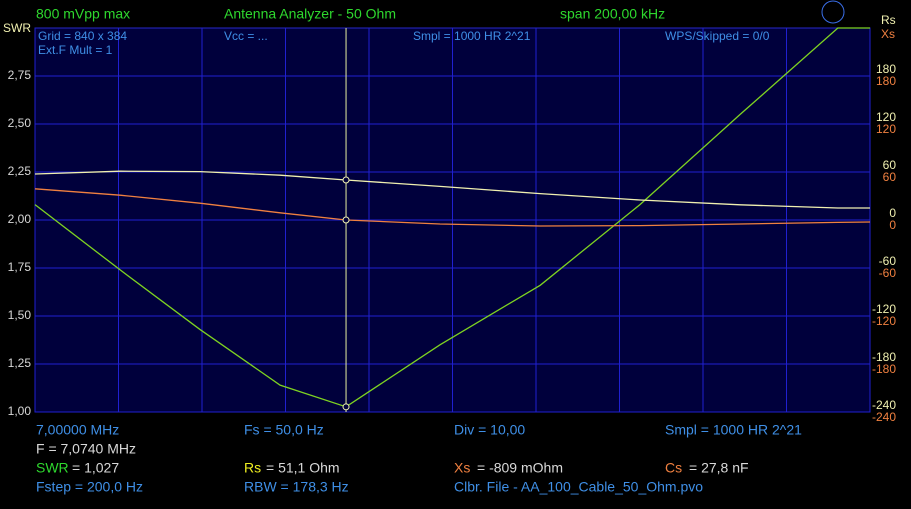 This screenshot has width=911, height=509. I want to click on footer-rbw: RBW = 178,3 Hz, so click(296, 487).